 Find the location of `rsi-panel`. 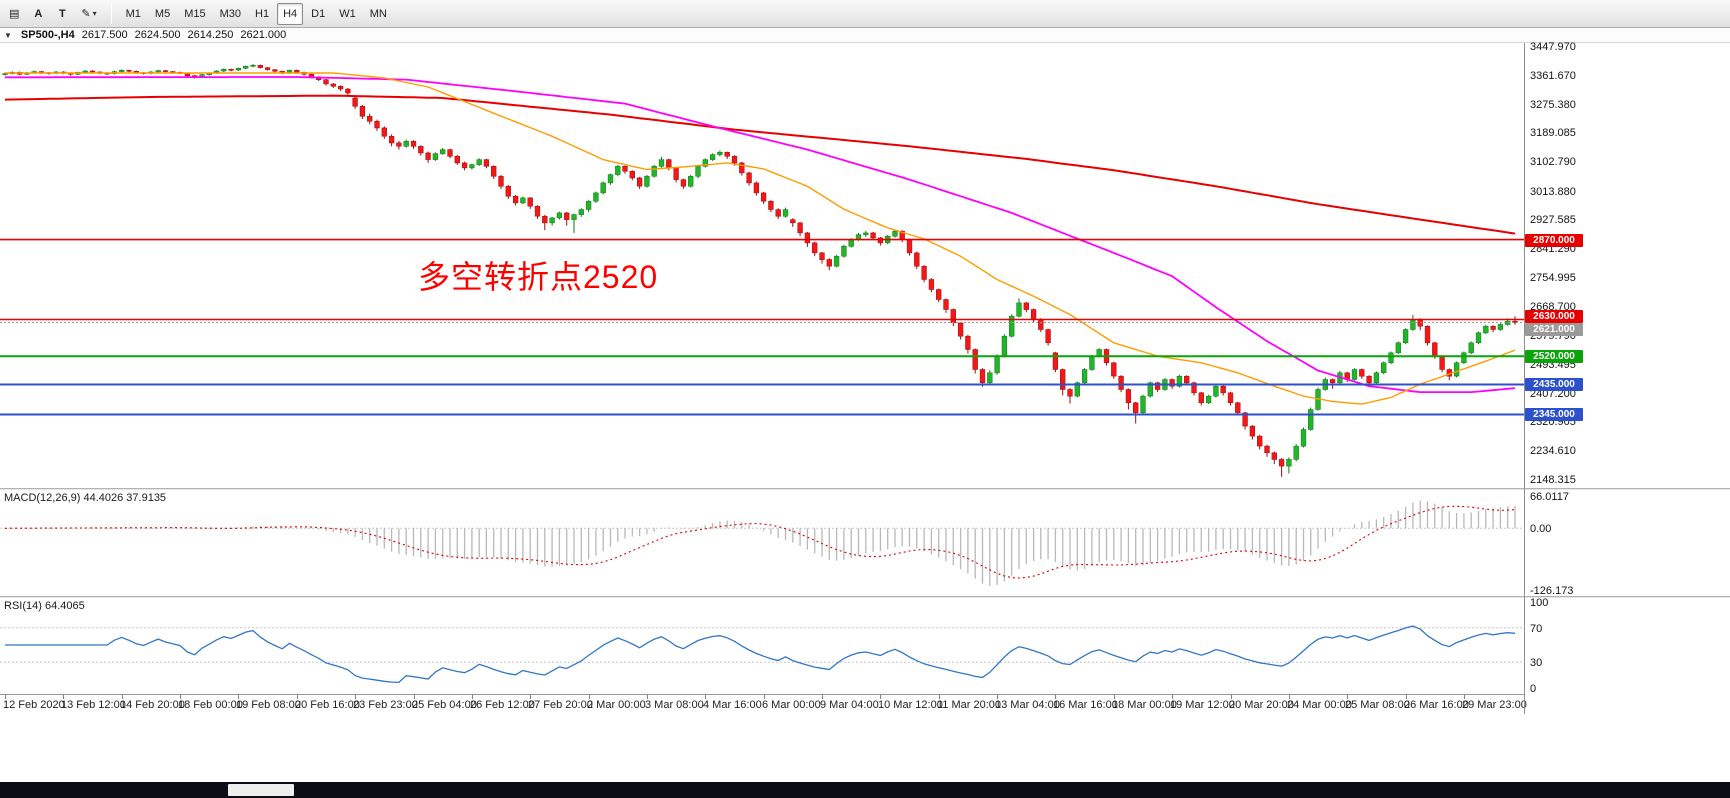

rsi-panel is located at coordinates (762, 646).